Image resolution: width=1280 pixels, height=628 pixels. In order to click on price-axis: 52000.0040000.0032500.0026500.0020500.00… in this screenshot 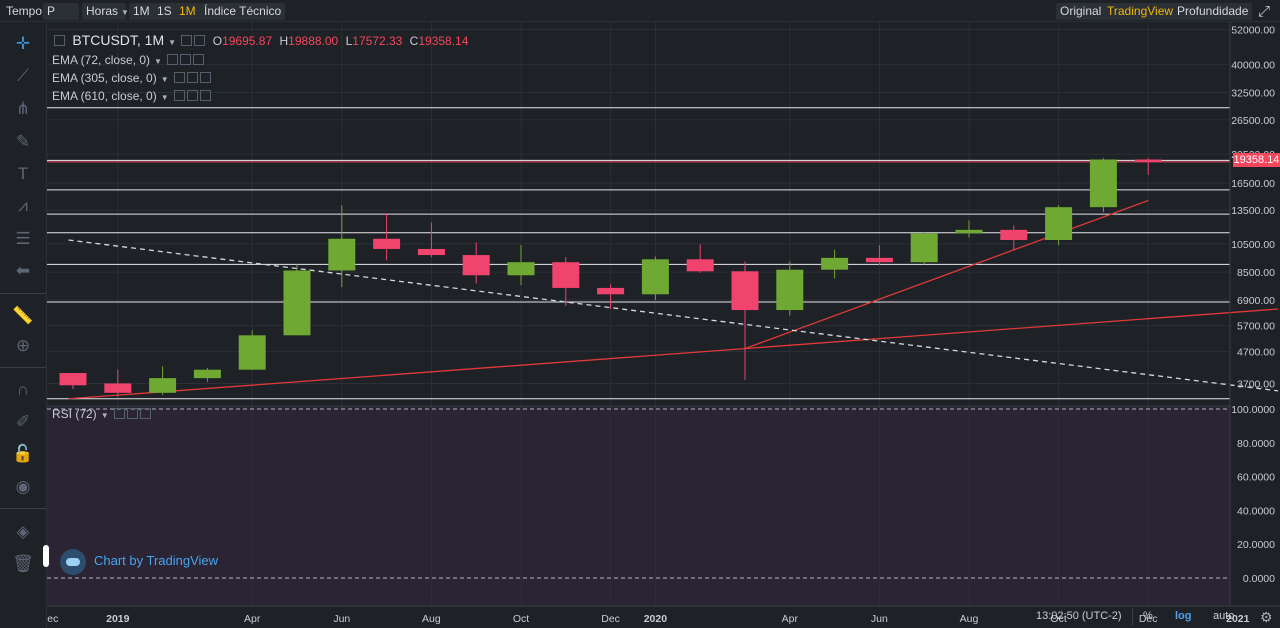, I will do `click(1253, 208)`.